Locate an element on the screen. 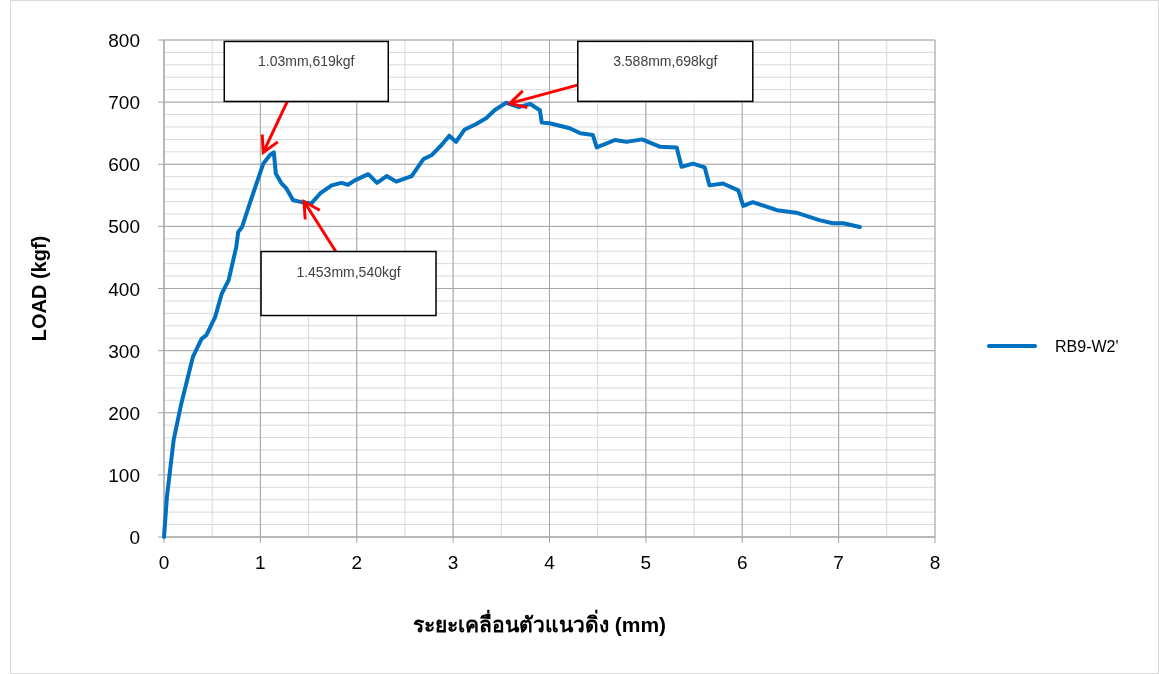 This screenshot has width=1159, height=674. x-tick-label: 3 is located at coordinates (453, 562).